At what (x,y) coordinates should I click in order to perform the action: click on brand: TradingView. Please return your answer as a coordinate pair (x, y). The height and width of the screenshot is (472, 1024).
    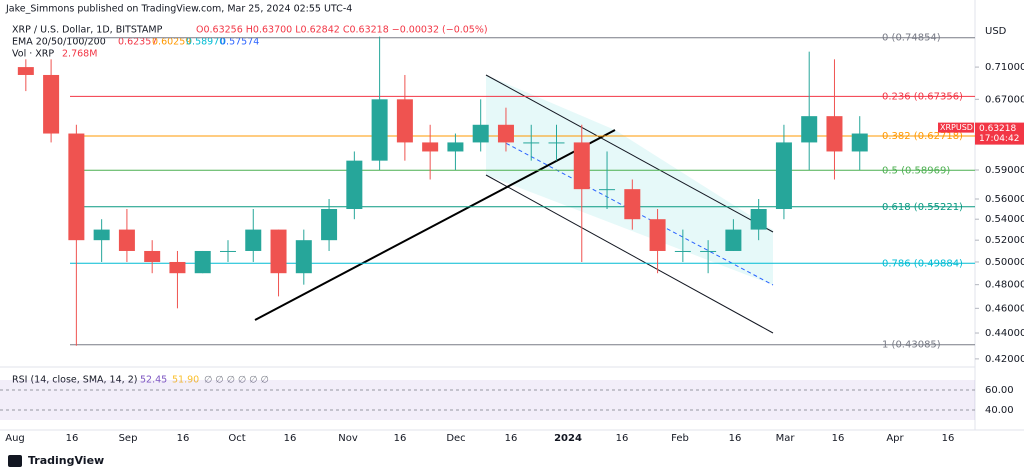
    Looking at the image, I should click on (66, 460).